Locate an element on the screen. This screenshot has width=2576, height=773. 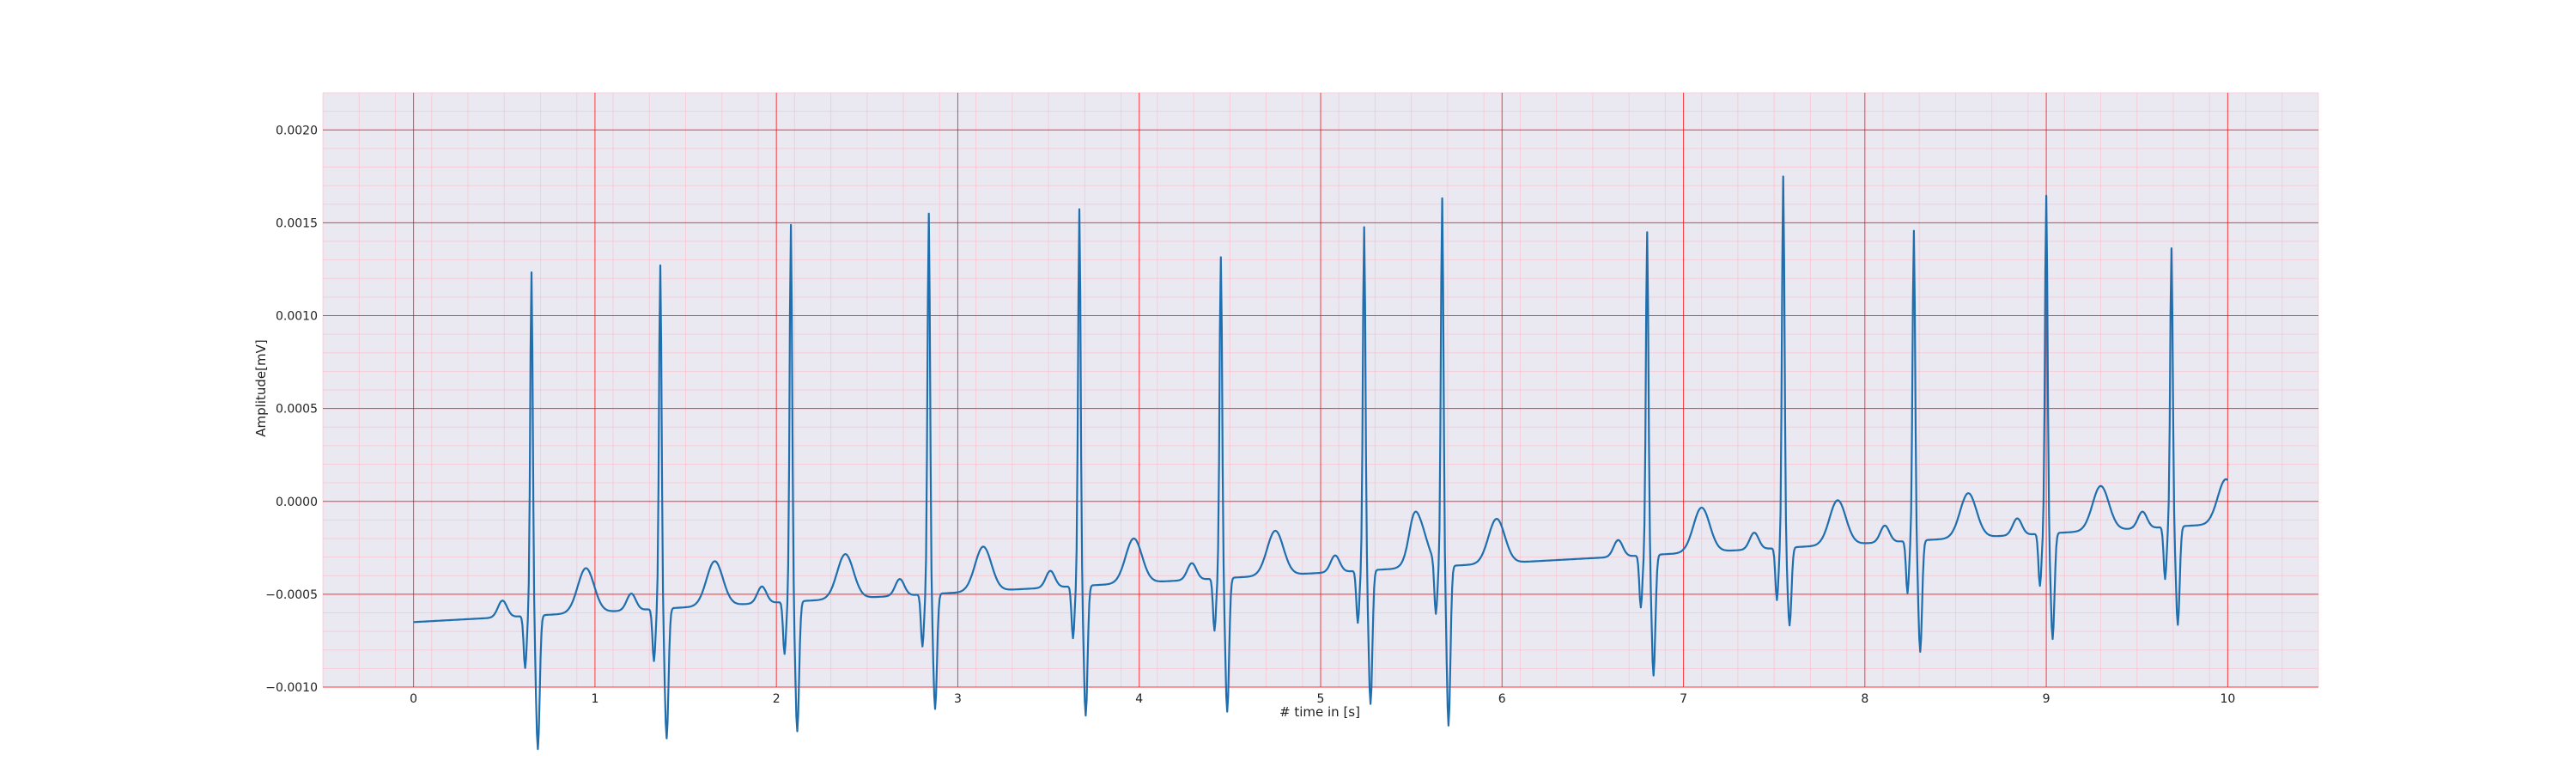
y-tick-label: 0.0005 is located at coordinates (297, 410).